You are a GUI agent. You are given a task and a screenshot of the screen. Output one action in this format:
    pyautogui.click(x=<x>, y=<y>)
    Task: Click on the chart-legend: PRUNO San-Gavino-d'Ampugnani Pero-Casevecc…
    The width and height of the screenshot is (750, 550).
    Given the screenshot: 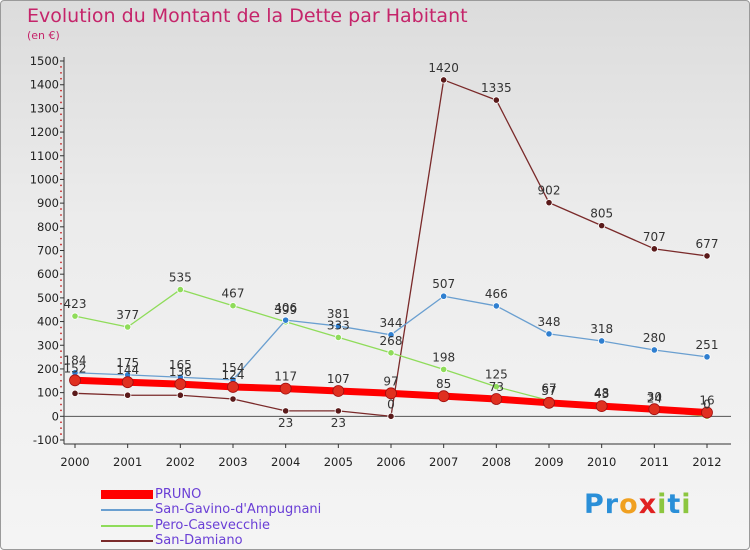 What is the action you would take?
    pyautogui.click(x=211, y=518)
    